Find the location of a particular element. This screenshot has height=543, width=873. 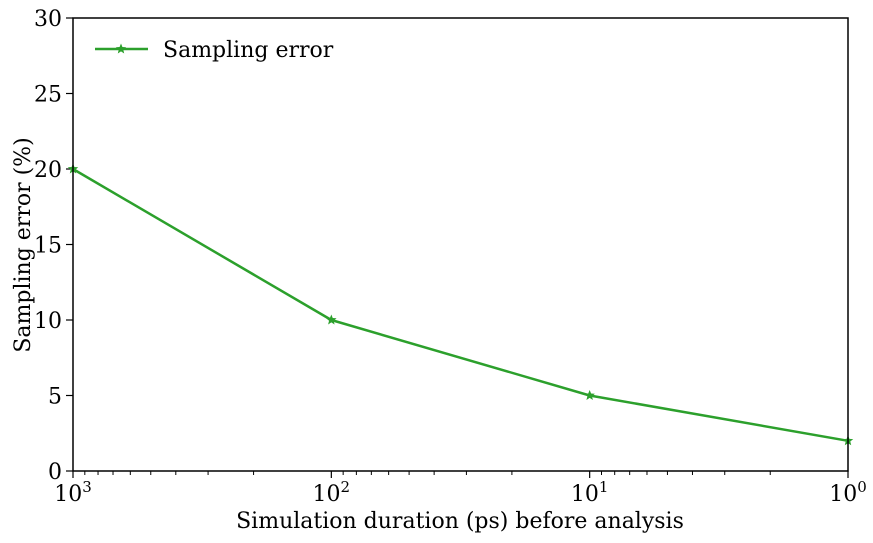

x-axis-label: Simulation duration (ps) before analysis is located at coordinates (460, 521).